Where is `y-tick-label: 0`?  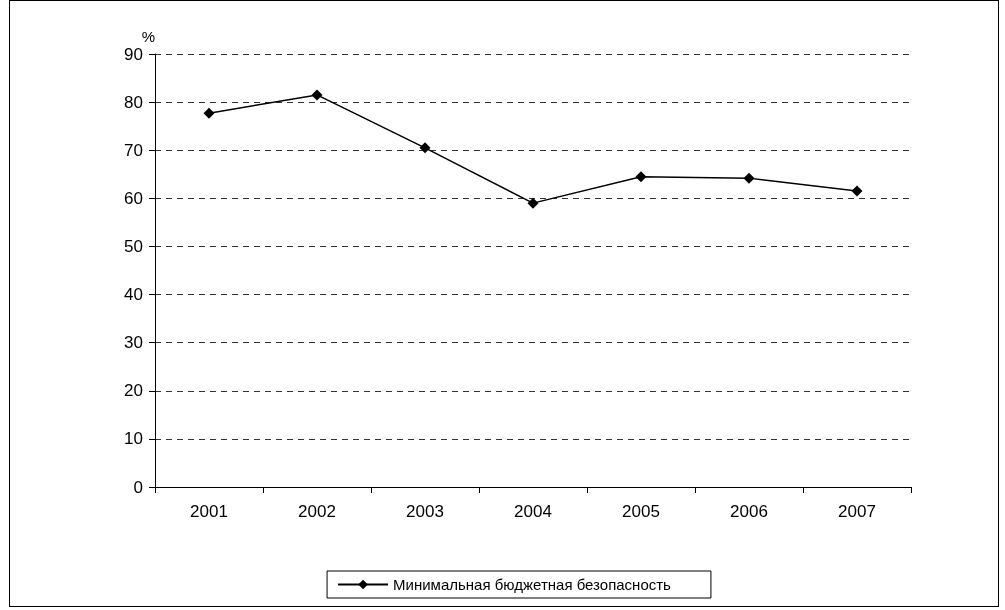 y-tick-label: 0 is located at coordinates (138, 487).